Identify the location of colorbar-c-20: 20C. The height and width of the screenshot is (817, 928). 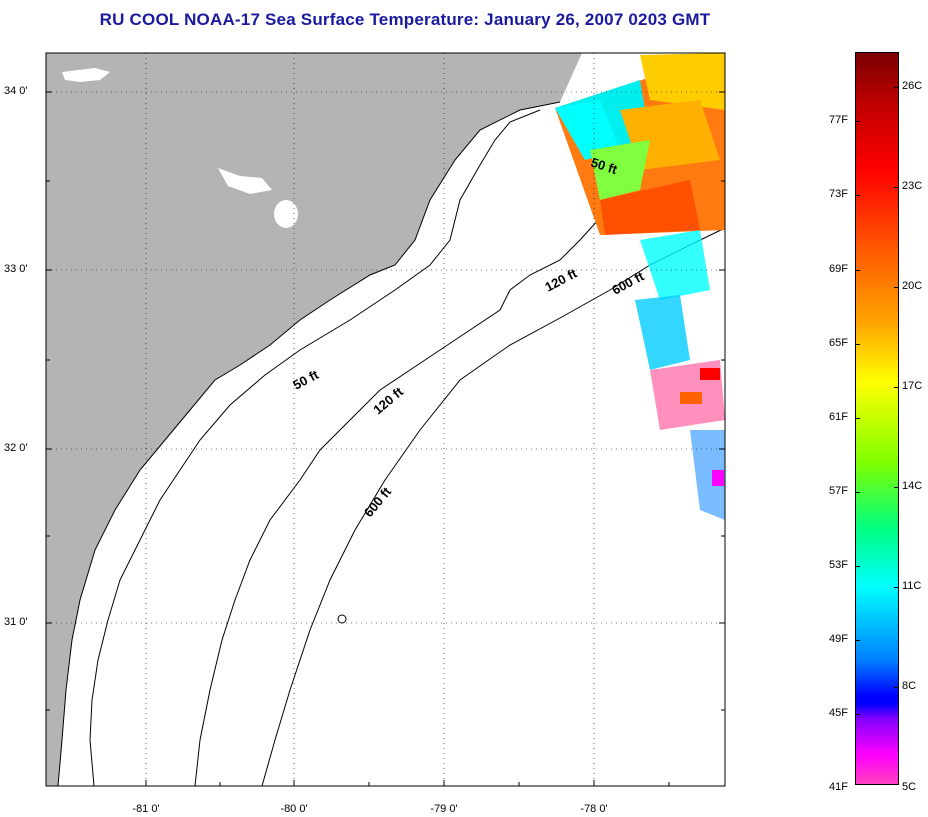
(912, 286).